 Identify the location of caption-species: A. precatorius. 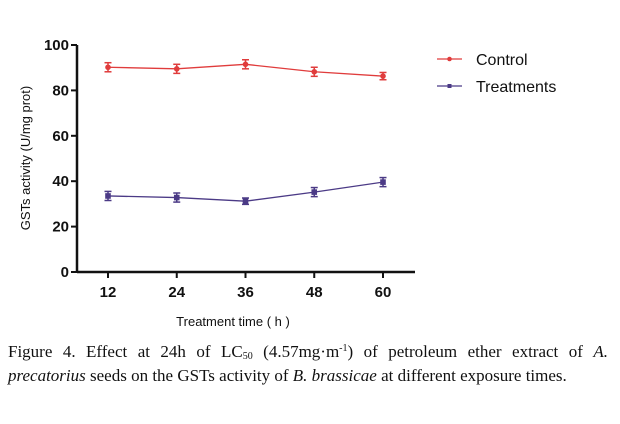
(308, 363).